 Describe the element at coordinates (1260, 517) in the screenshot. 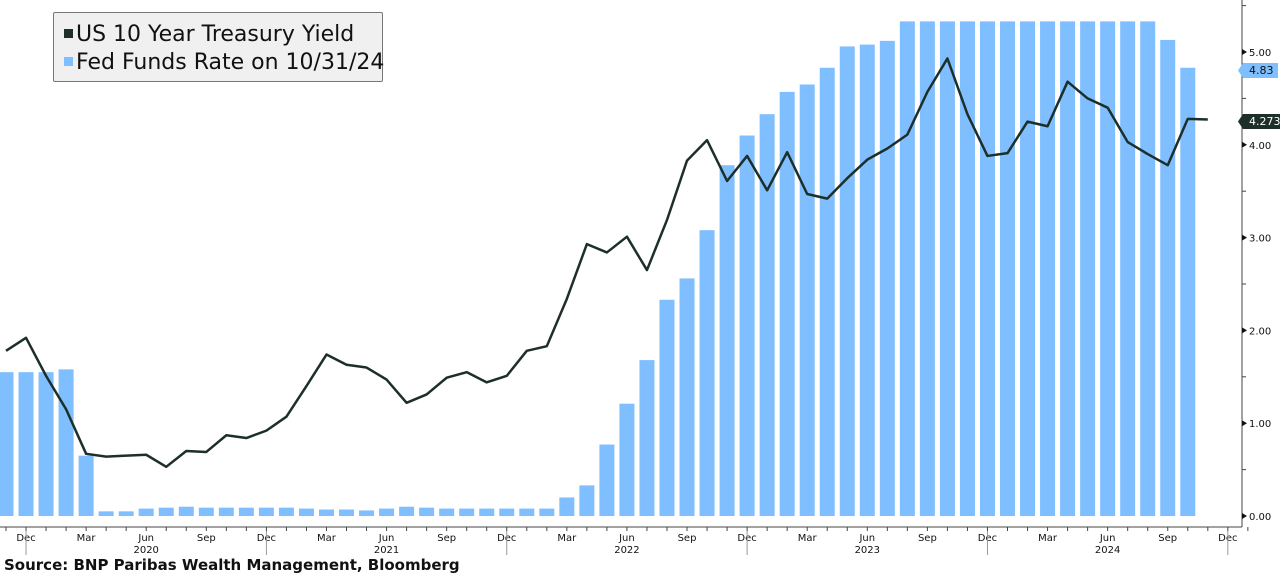

I see `y-tick-label: 0.00` at that location.